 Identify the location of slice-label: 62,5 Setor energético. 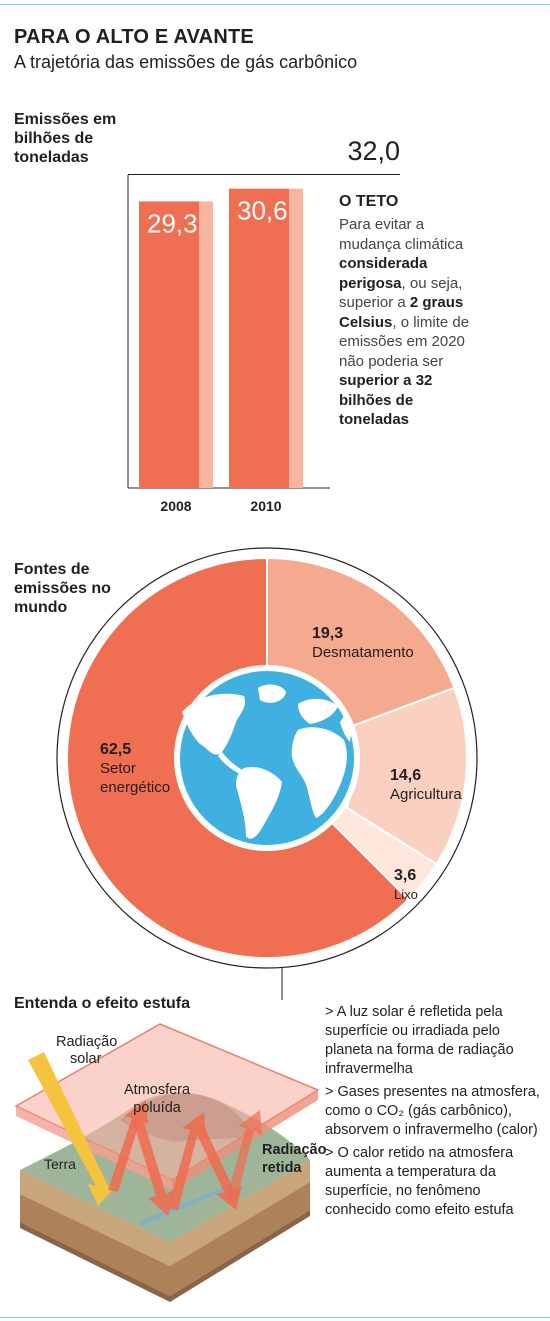
(135, 768).